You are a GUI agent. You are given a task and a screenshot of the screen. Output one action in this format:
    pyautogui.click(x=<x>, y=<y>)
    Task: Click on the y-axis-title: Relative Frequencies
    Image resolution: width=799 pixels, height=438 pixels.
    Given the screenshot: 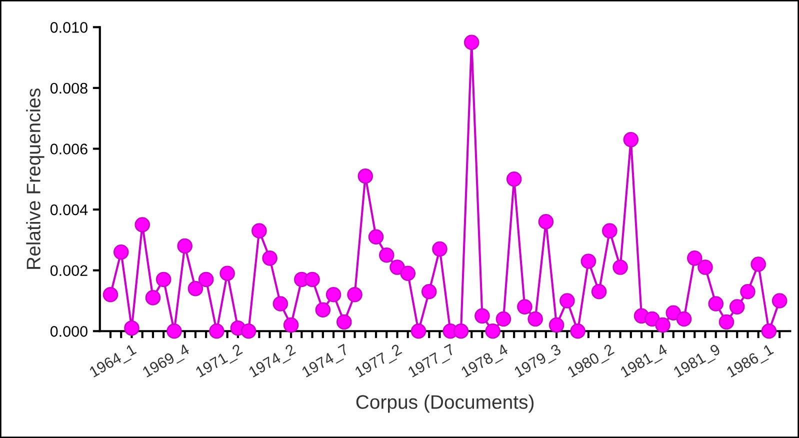 What is the action you would take?
    pyautogui.click(x=35, y=178)
    